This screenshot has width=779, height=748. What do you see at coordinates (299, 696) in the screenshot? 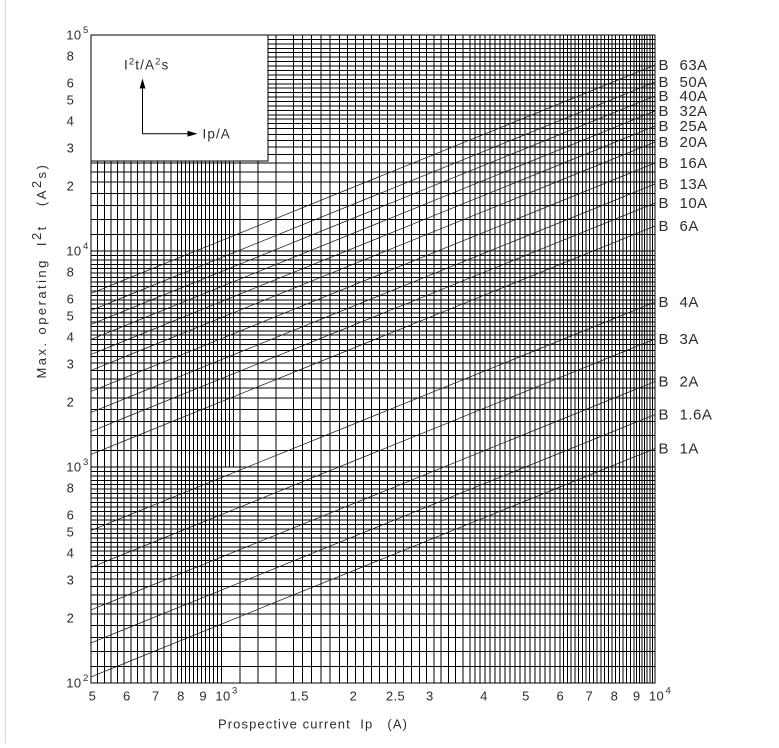
I see `svg-text: 1.5` at bounding box center [299, 696].